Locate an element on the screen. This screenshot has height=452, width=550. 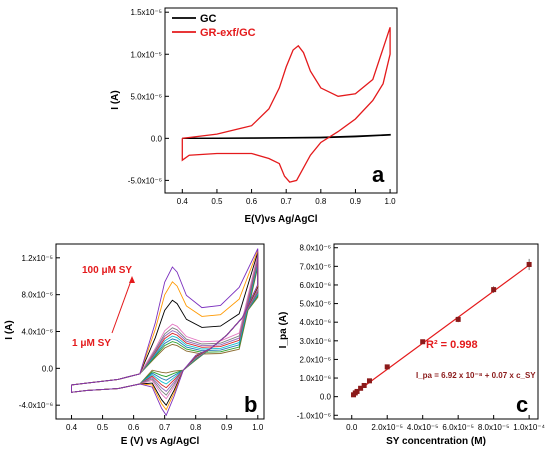
panel-b-arrowhead is located at coordinates (132, 279).